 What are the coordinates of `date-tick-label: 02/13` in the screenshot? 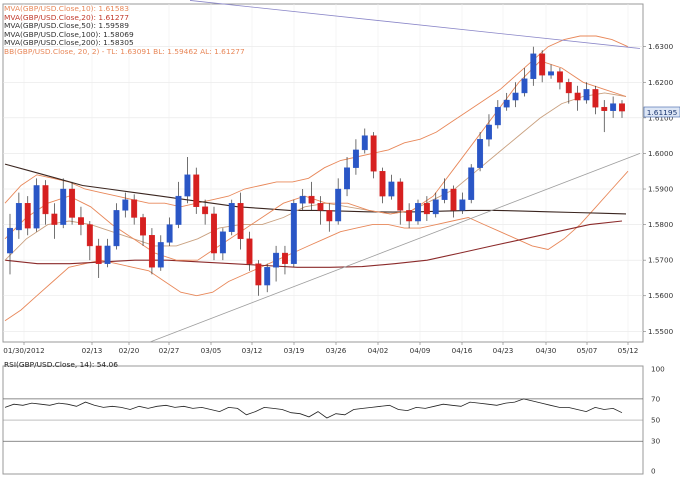 It's located at (92, 350).